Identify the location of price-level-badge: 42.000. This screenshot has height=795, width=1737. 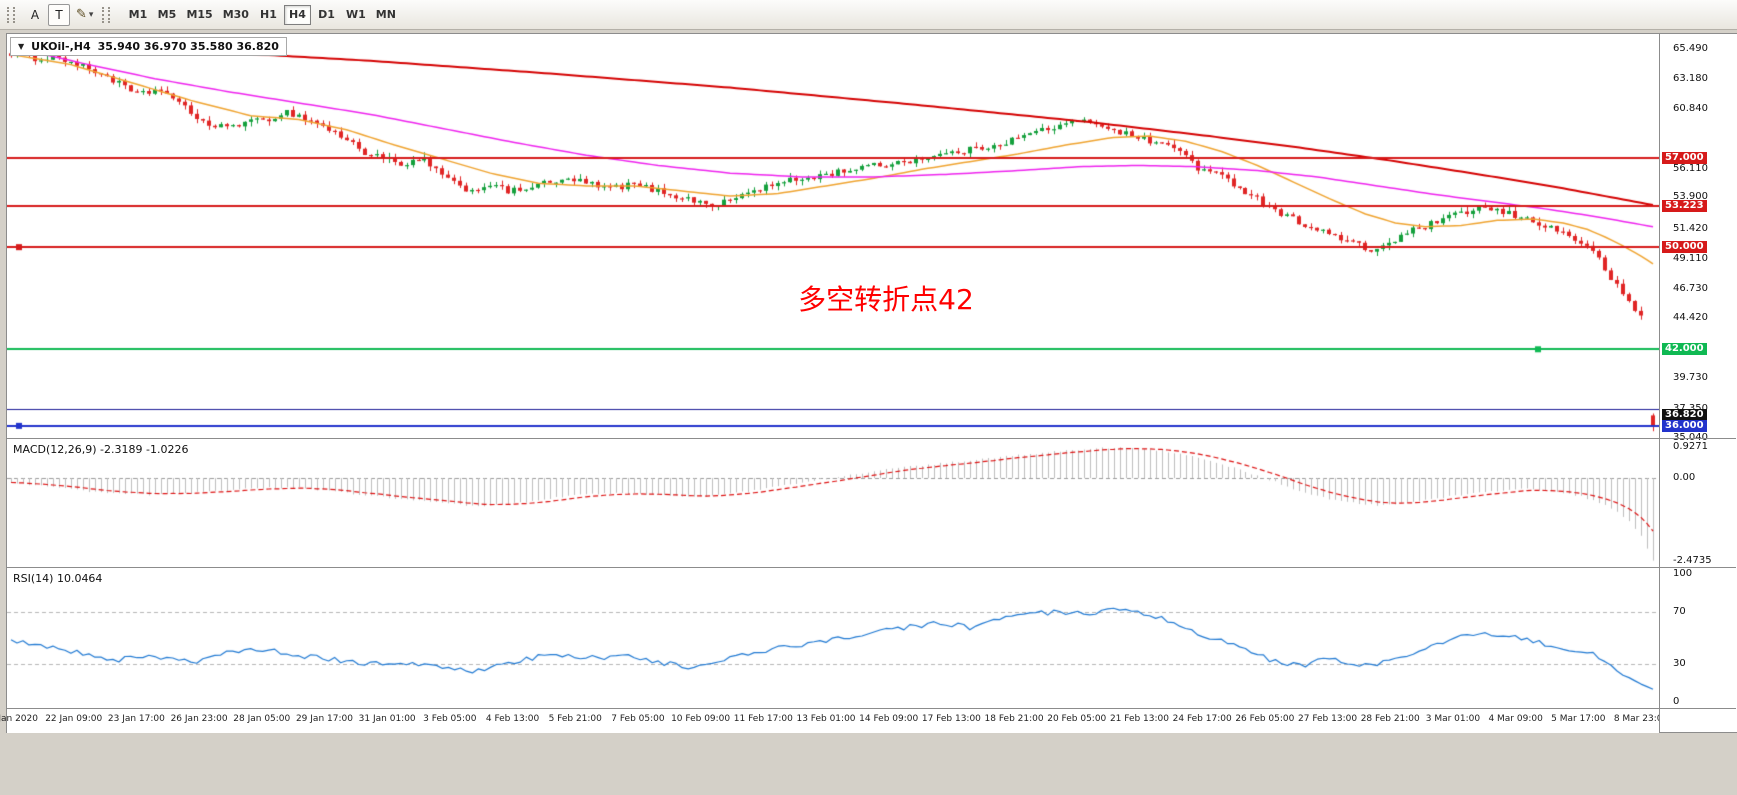
(1684, 349).